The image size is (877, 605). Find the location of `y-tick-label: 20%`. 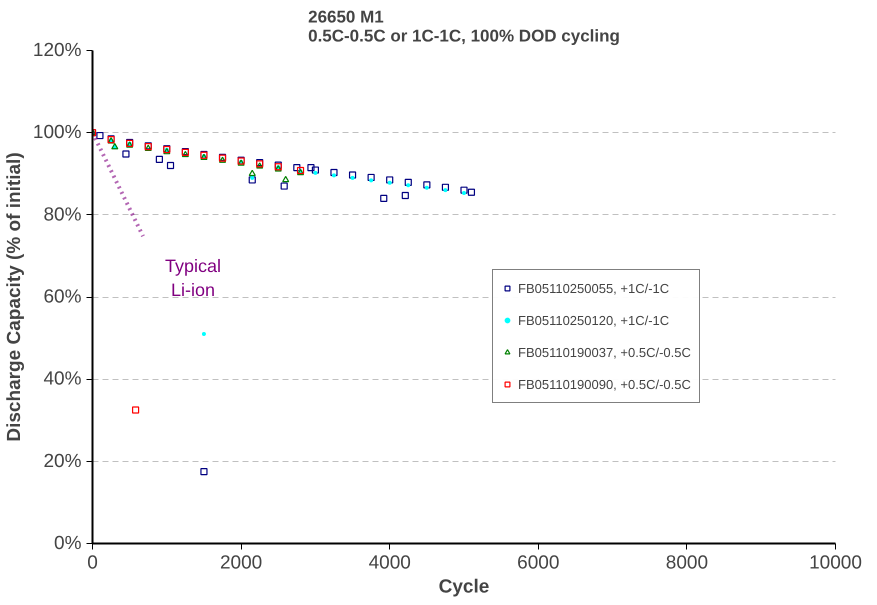

y-tick-label: 20% is located at coordinates (62, 461).